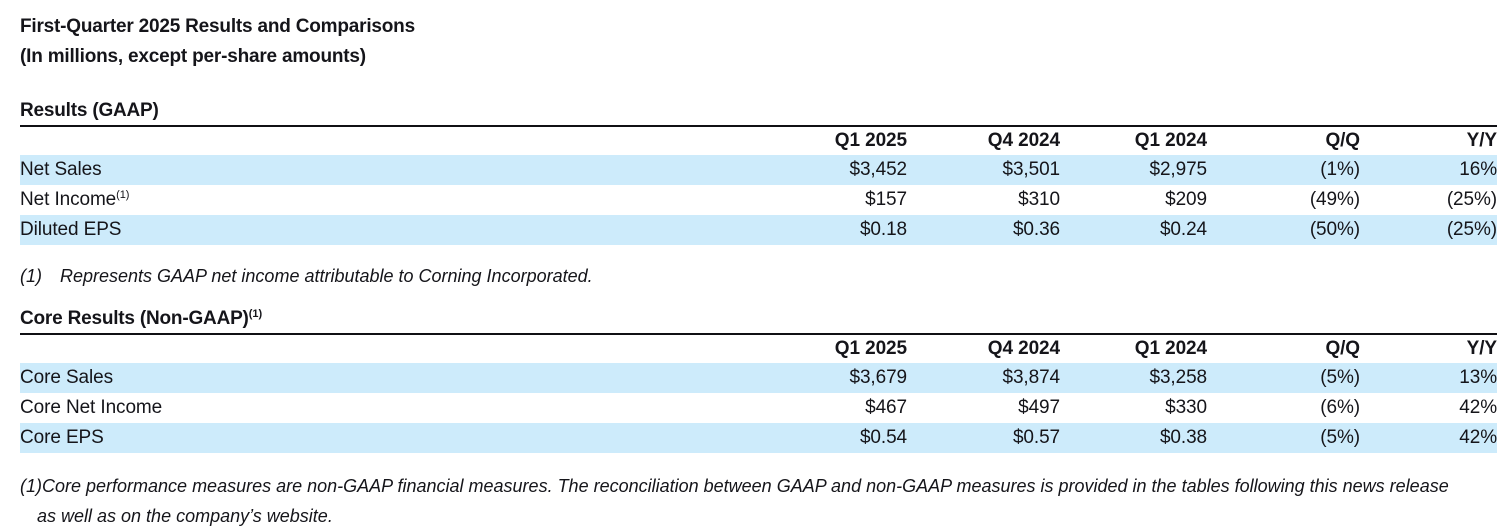 The image size is (1511, 532). Describe the element at coordinates (1133, 378) in the screenshot. I see `cell-value: $3,258` at that location.